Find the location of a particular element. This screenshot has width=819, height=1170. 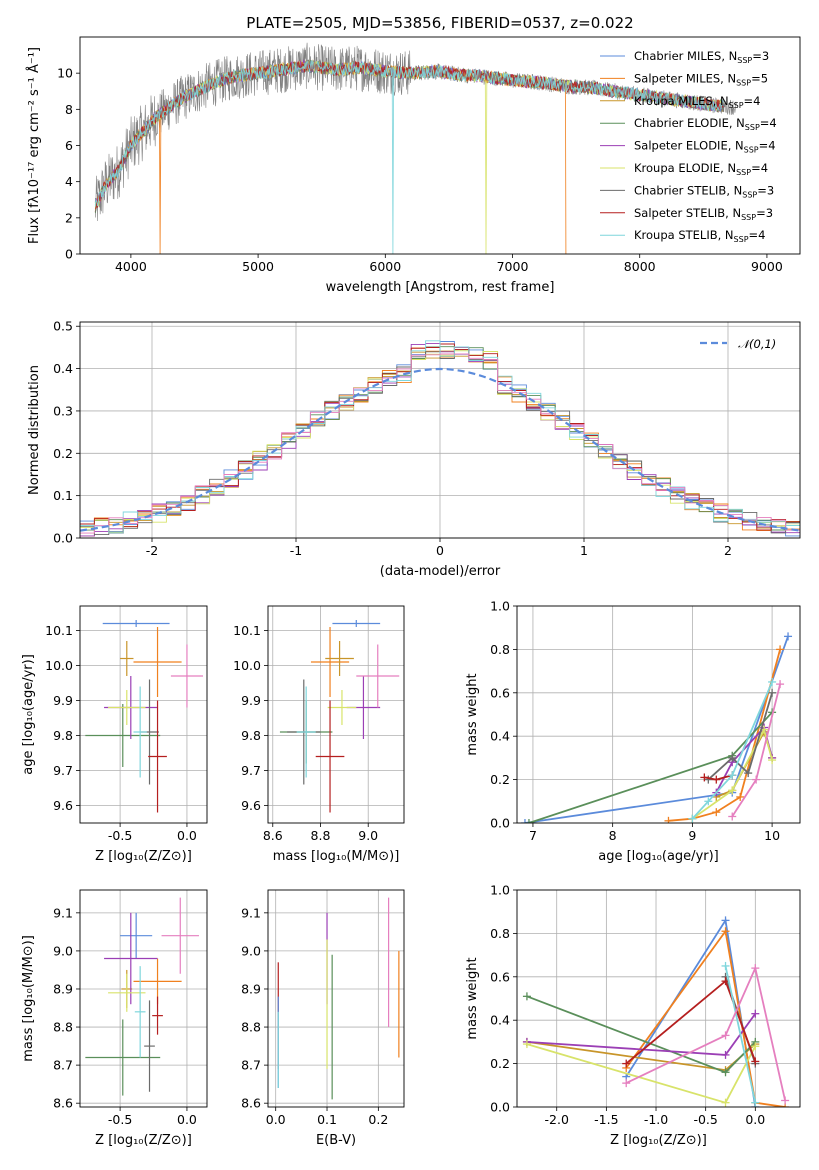

y-tick-label: 8.8 is located at coordinates (63, 1027).